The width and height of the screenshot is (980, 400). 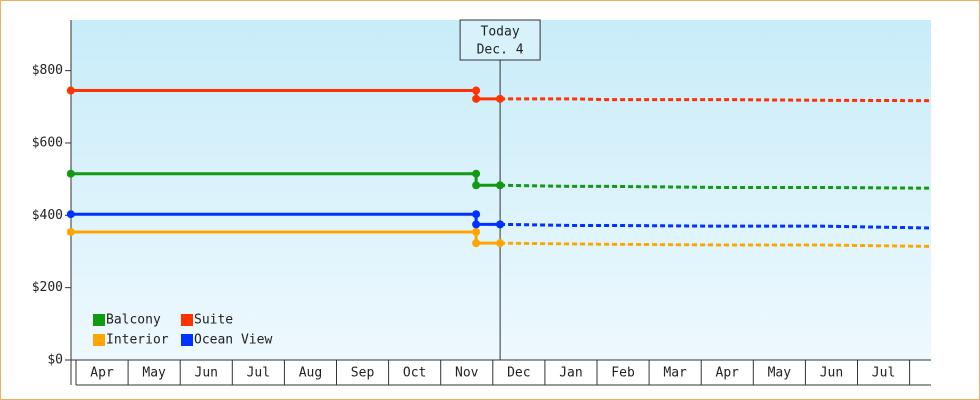 What do you see at coordinates (47, 142) in the screenshot?
I see `y-tick-label: $600` at bounding box center [47, 142].